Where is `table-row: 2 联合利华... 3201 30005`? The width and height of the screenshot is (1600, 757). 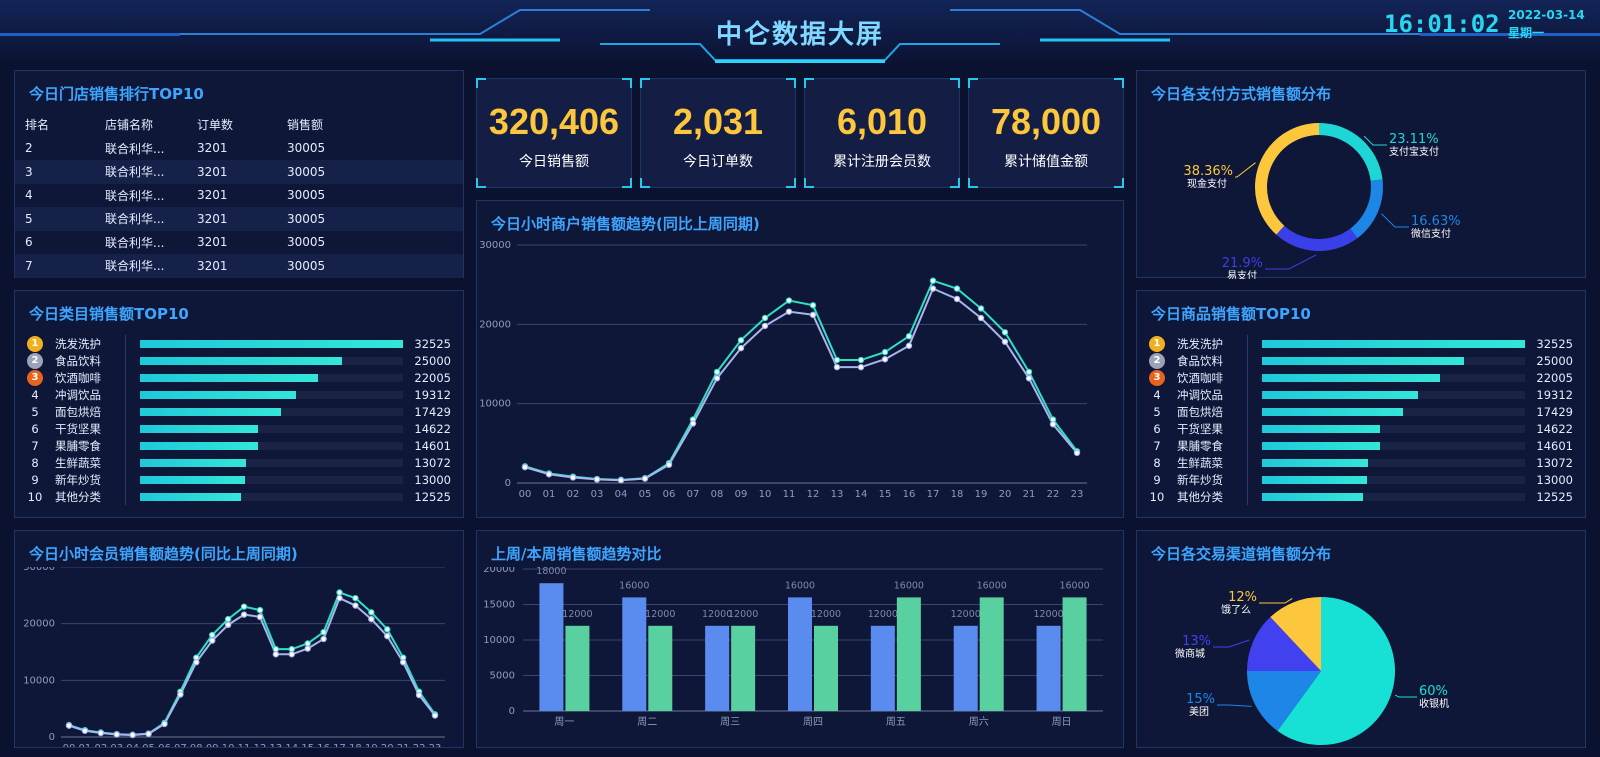 table-row: 2 联合利华... 3201 30005 is located at coordinates (239, 149).